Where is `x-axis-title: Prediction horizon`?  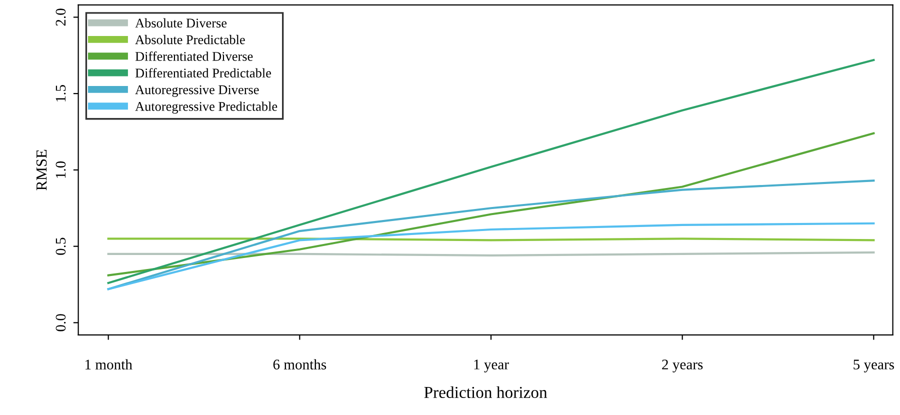
x-axis-title: Prediction horizon is located at coordinates (486, 392).